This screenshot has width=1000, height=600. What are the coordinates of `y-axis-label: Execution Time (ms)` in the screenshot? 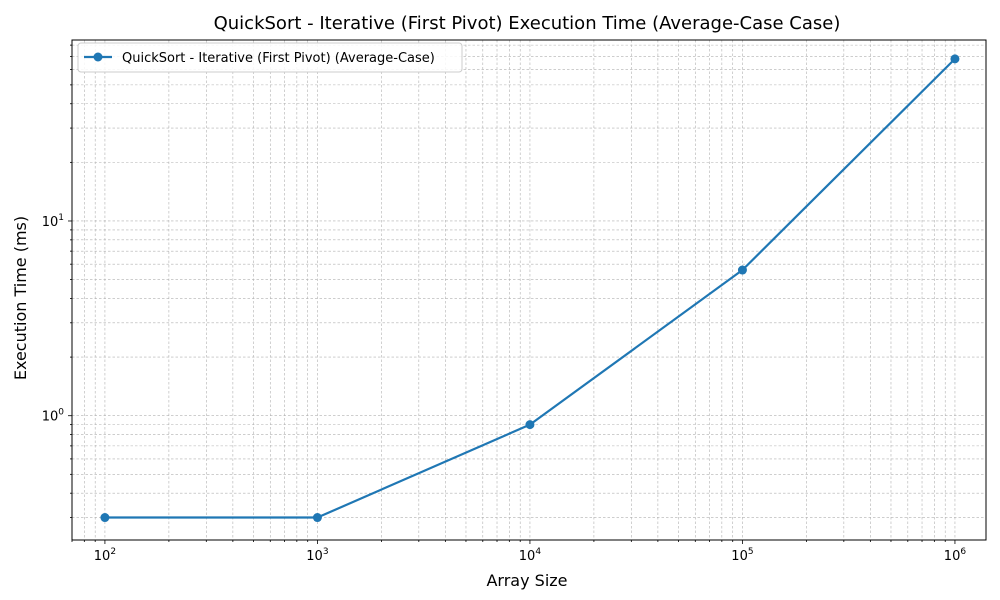 It's located at (20, 298).